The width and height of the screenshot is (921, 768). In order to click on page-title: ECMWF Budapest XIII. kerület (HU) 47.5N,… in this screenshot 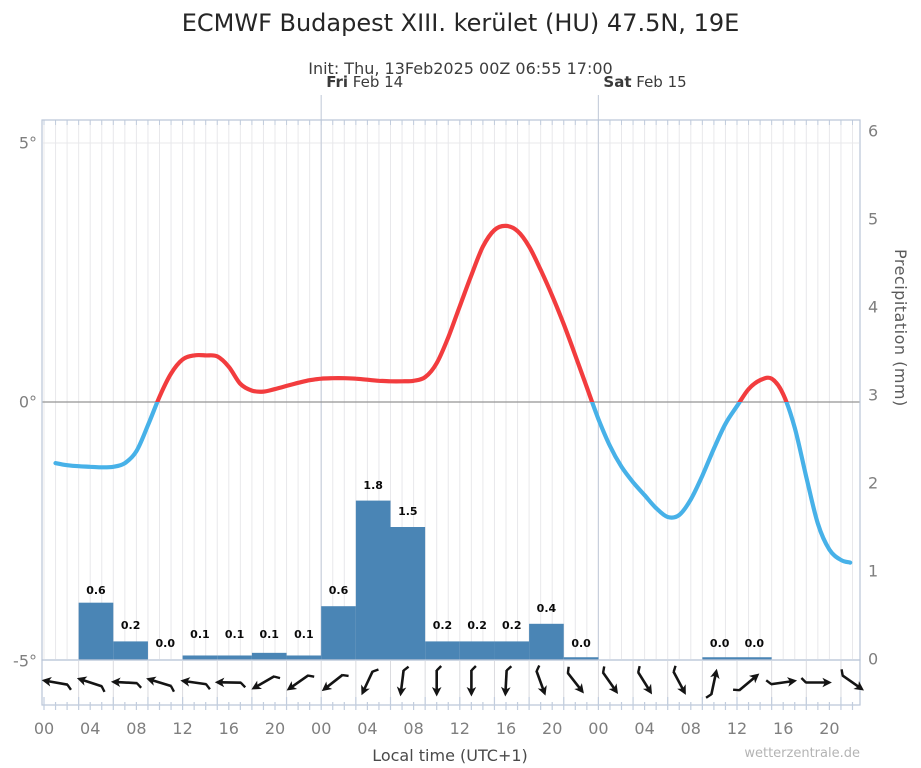, I will do `click(460, 23)`.